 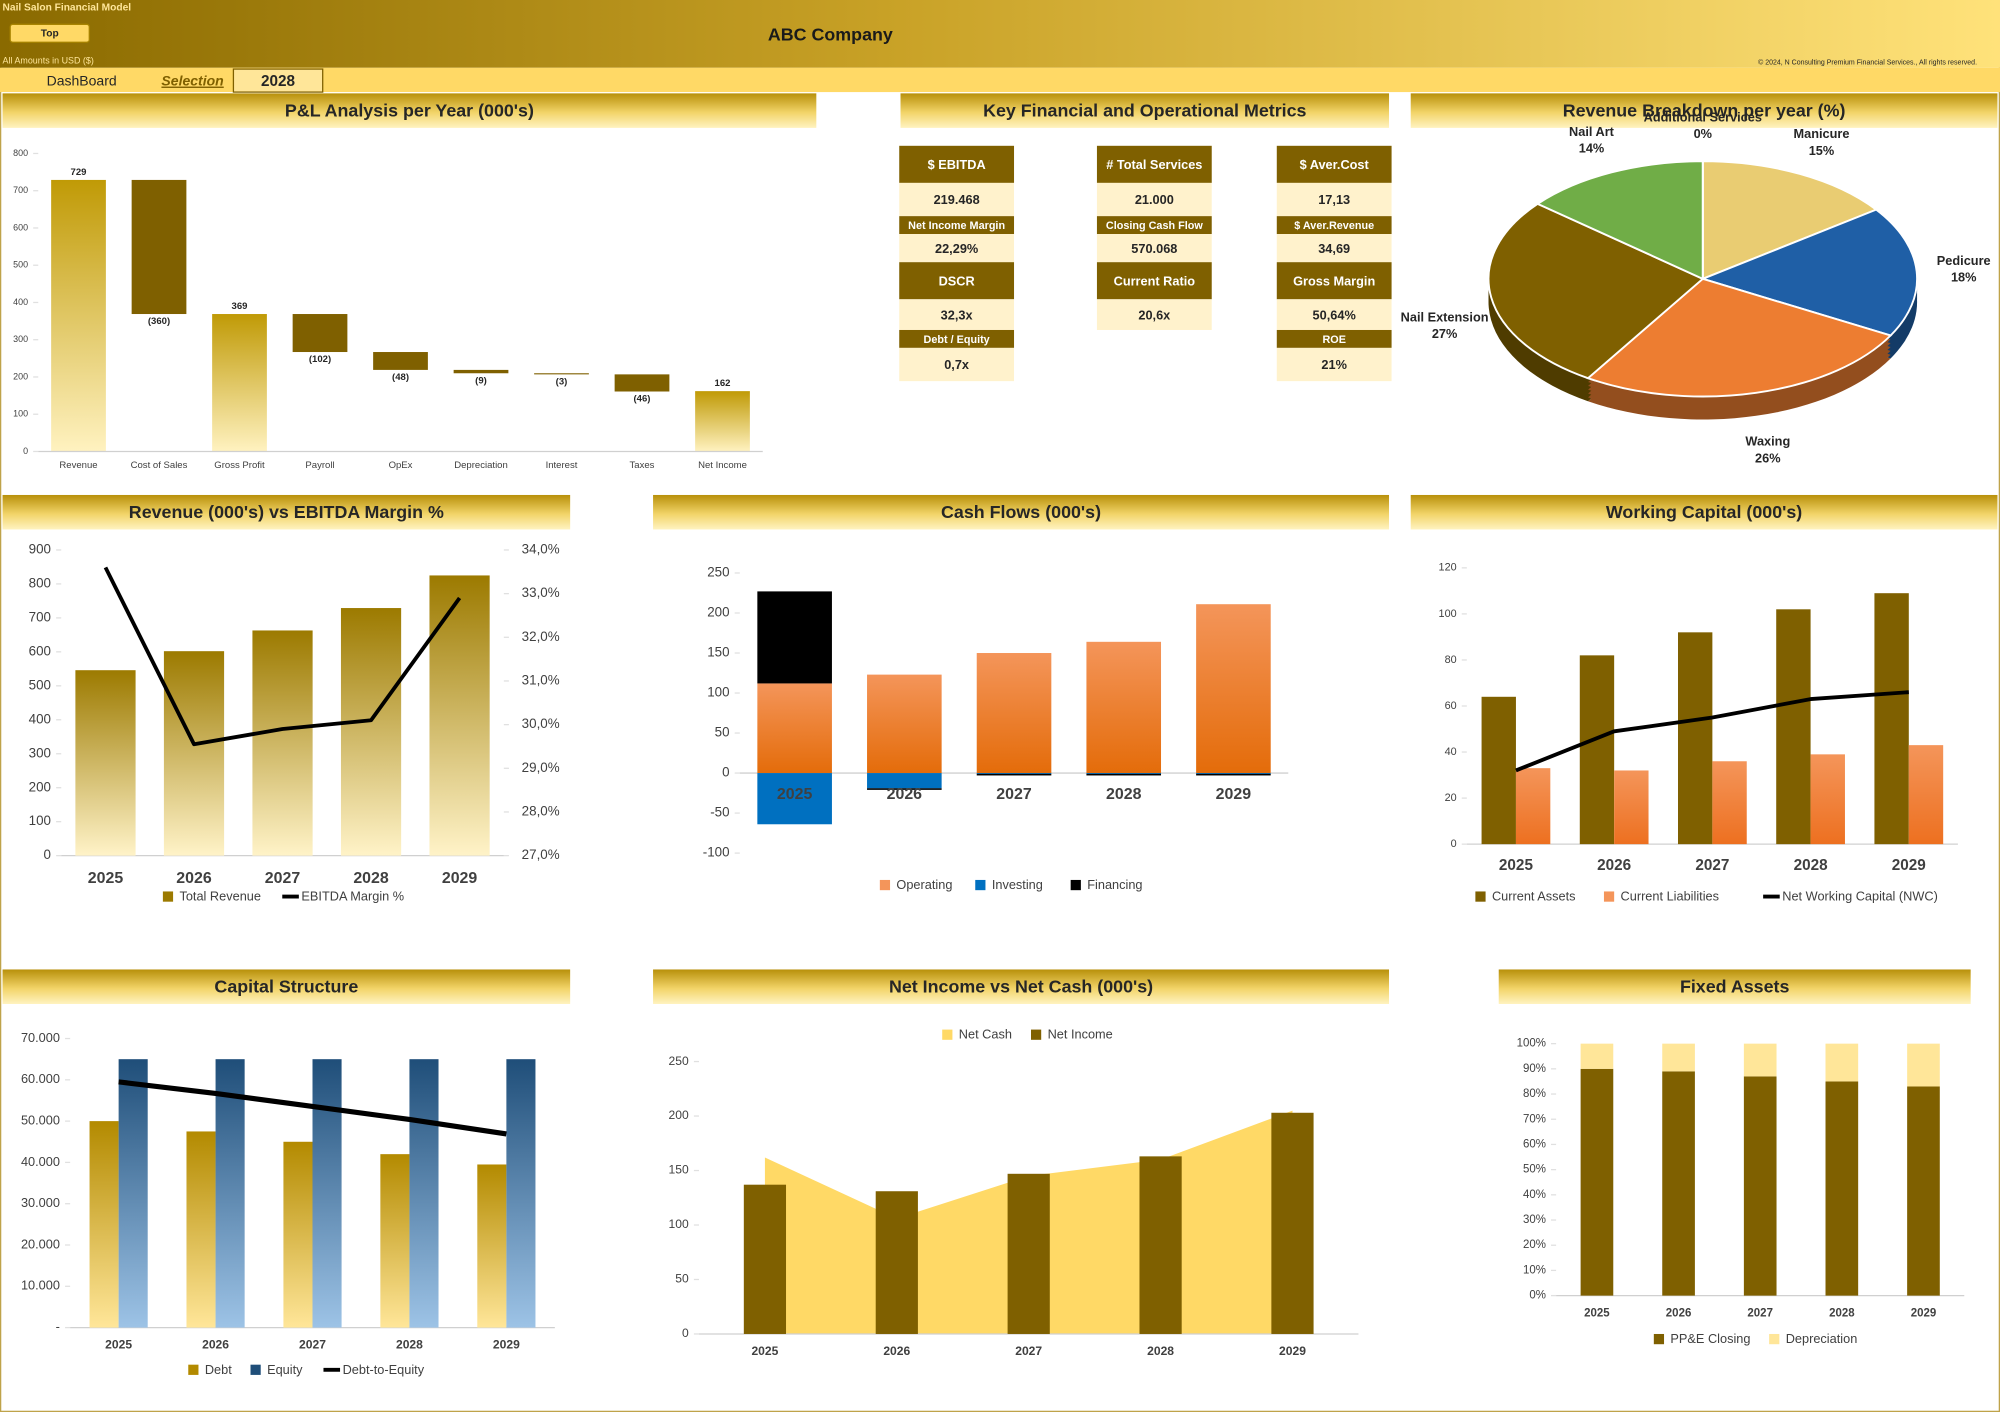 What do you see at coordinates (1822, 133) in the screenshot?
I see `pie-label: Manicure` at bounding box center [1822, 133].